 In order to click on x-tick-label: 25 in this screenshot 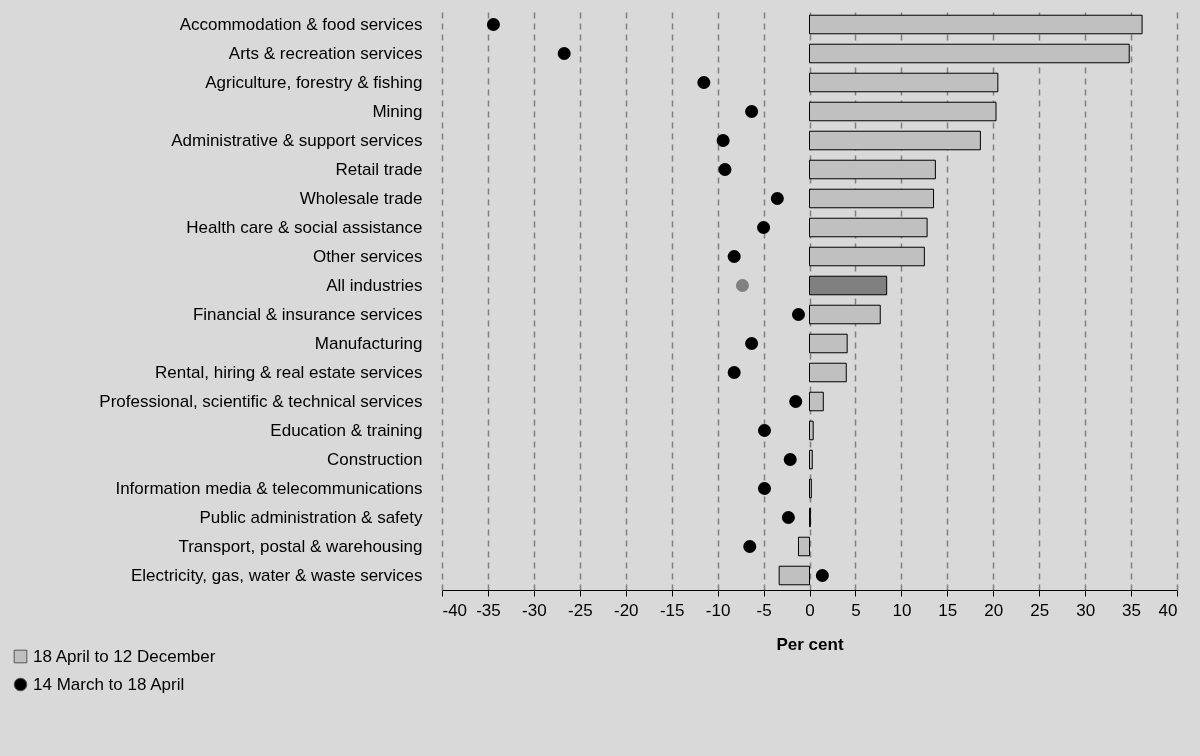, I will do `click(1040, 610)`.